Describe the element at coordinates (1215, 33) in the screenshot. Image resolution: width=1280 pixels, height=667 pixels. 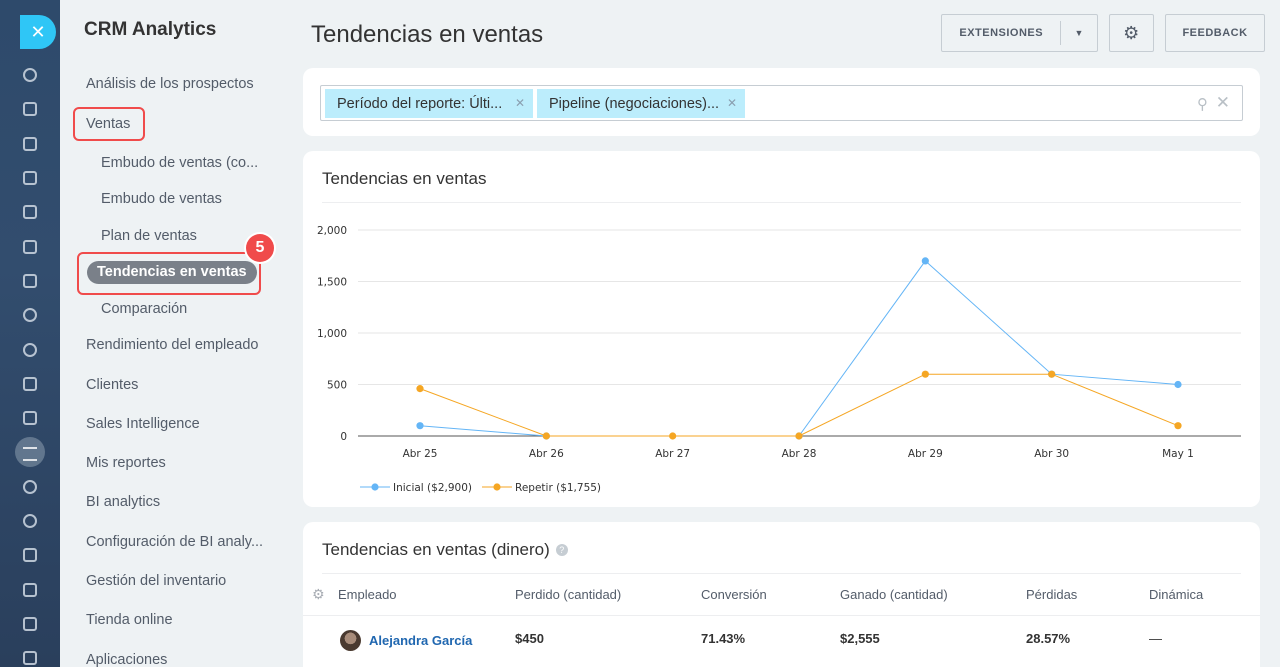
I see `feedback-button: FEEDBACK` at that location.